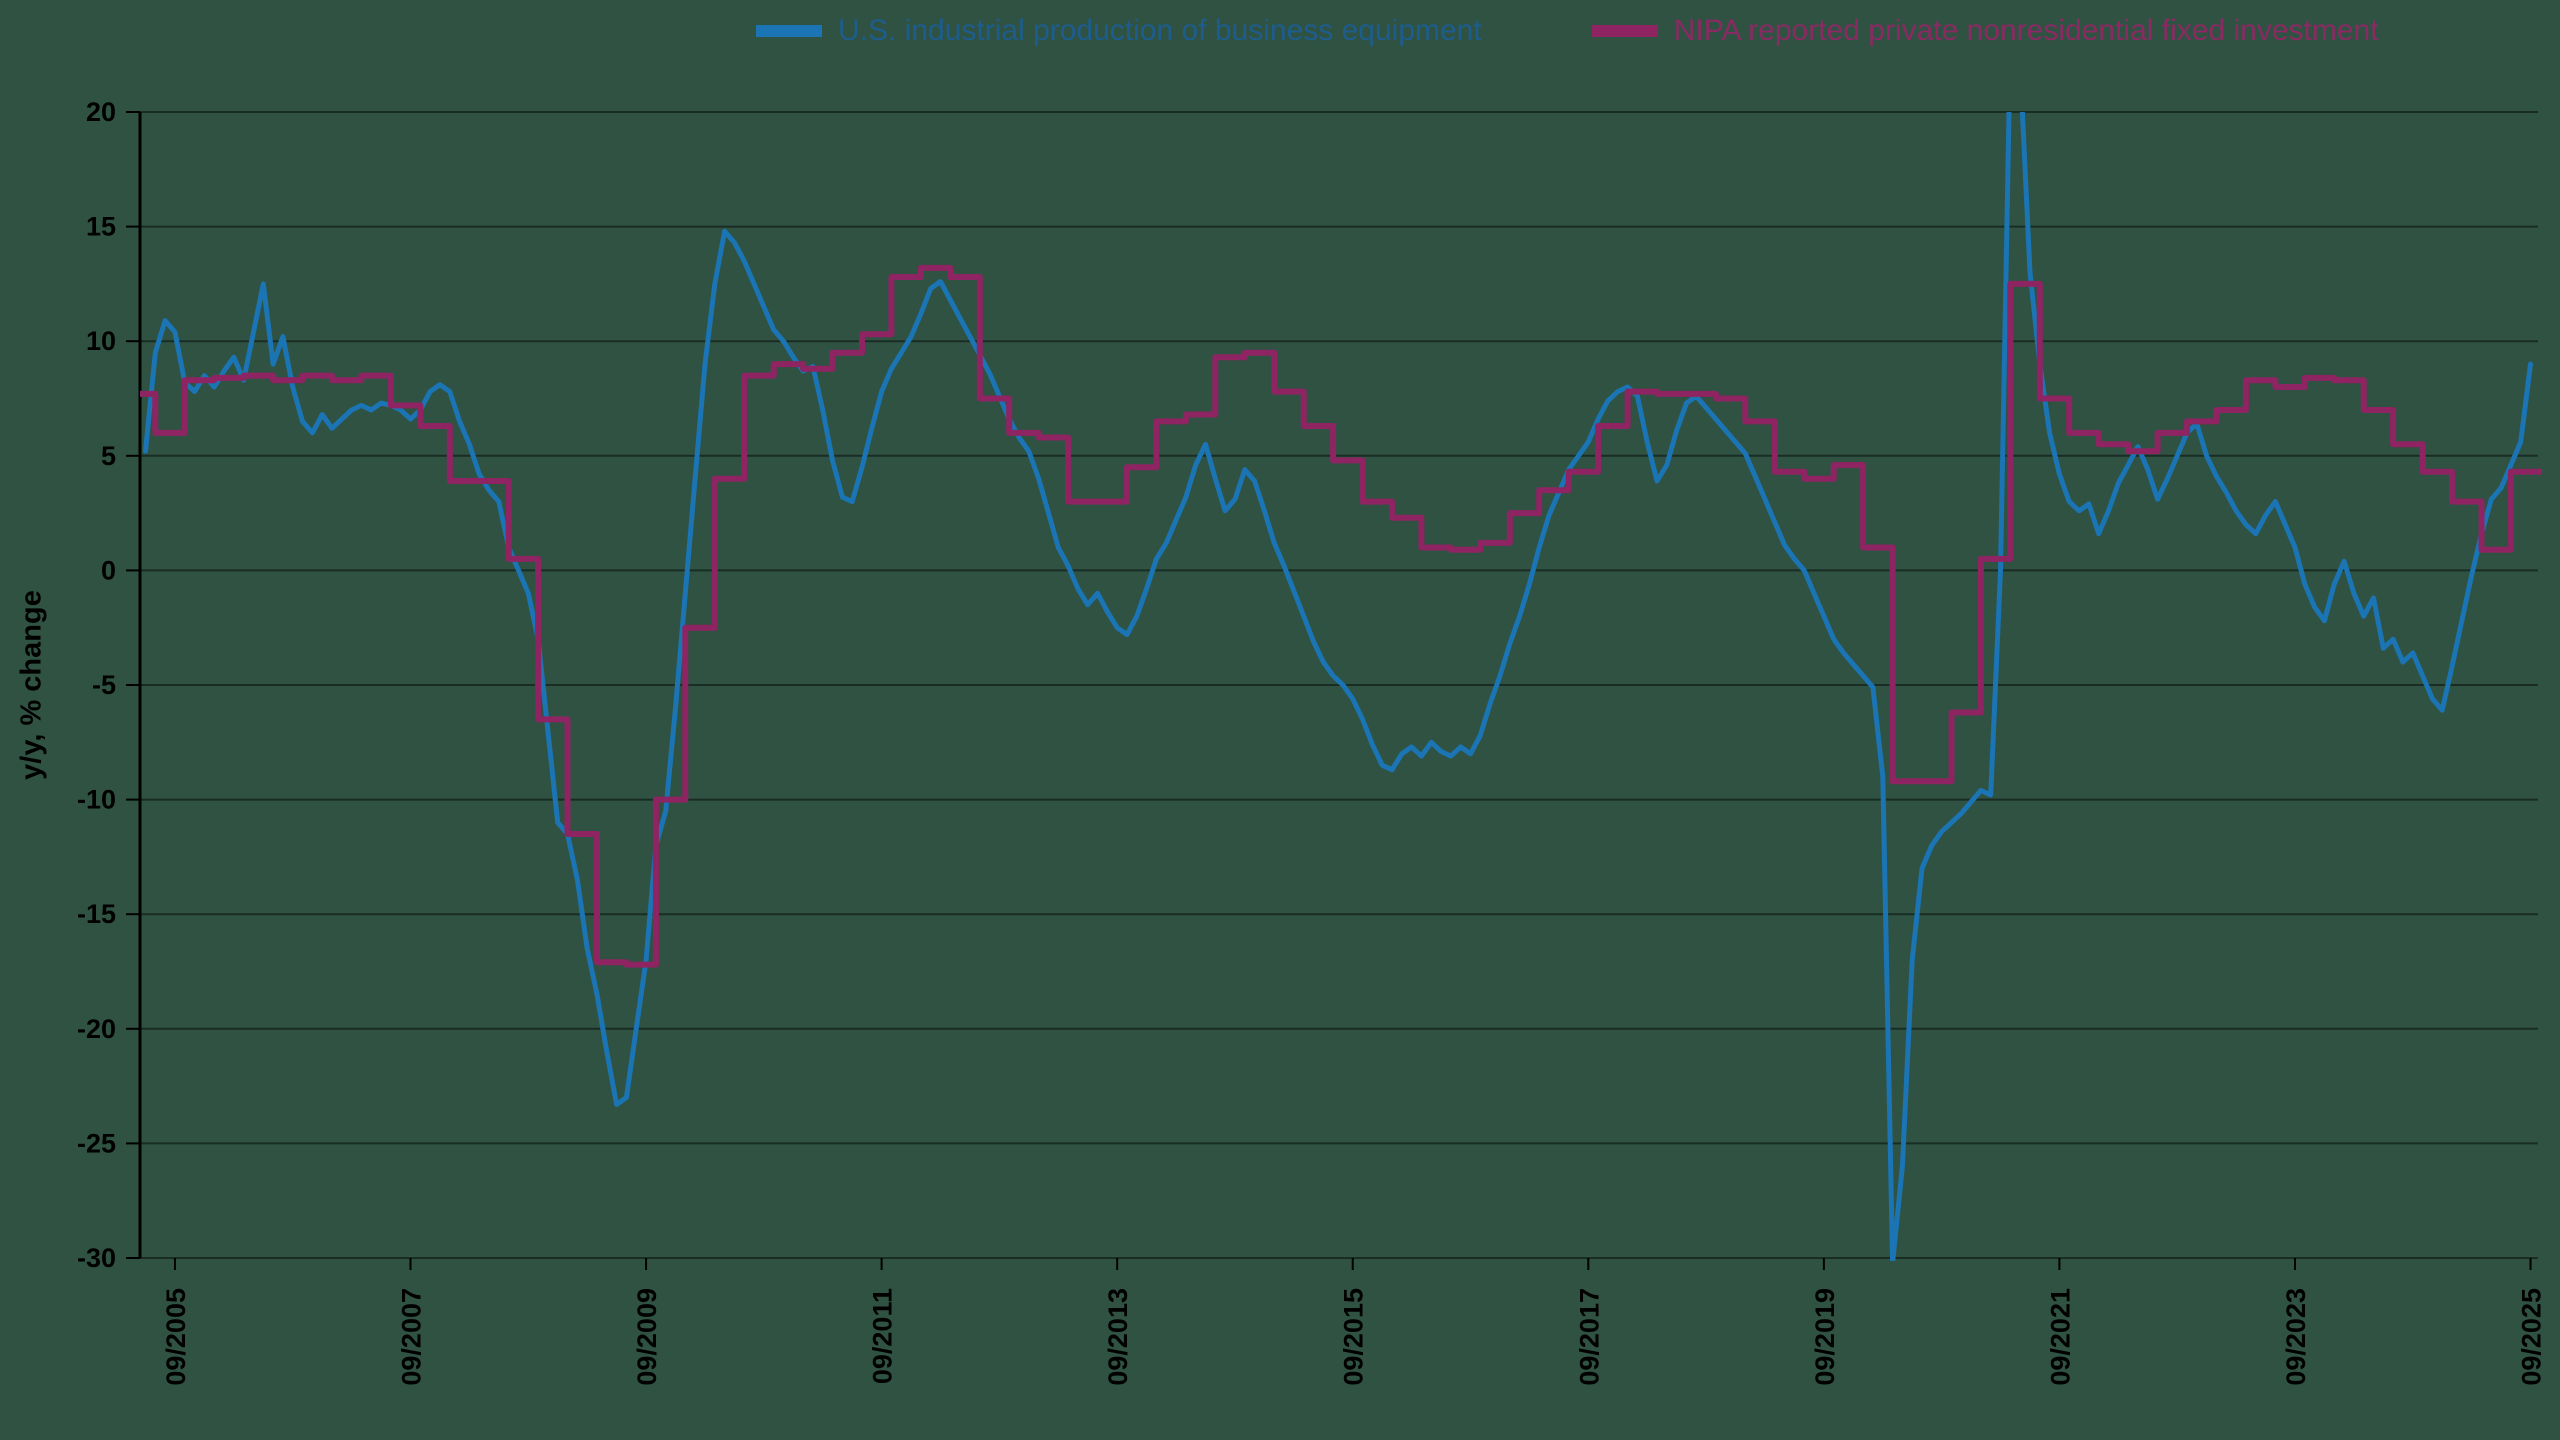 Image resolution: width=2560 pixels, height=1440 pixels. I want to click on y-tick-label: 10, so click(101, 341).